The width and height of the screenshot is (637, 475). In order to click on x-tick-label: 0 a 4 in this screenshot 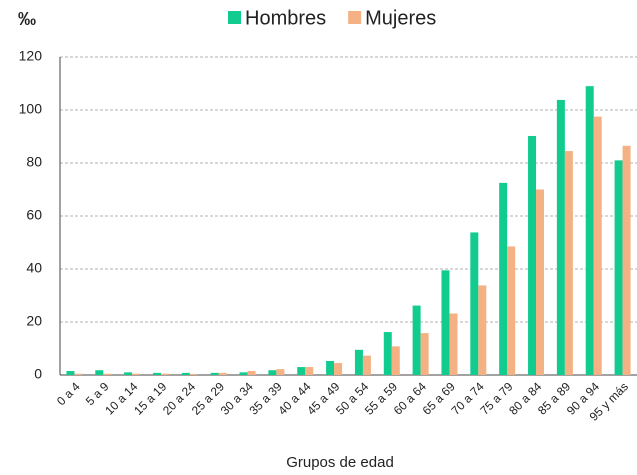, I will do `click(68, 393)`.